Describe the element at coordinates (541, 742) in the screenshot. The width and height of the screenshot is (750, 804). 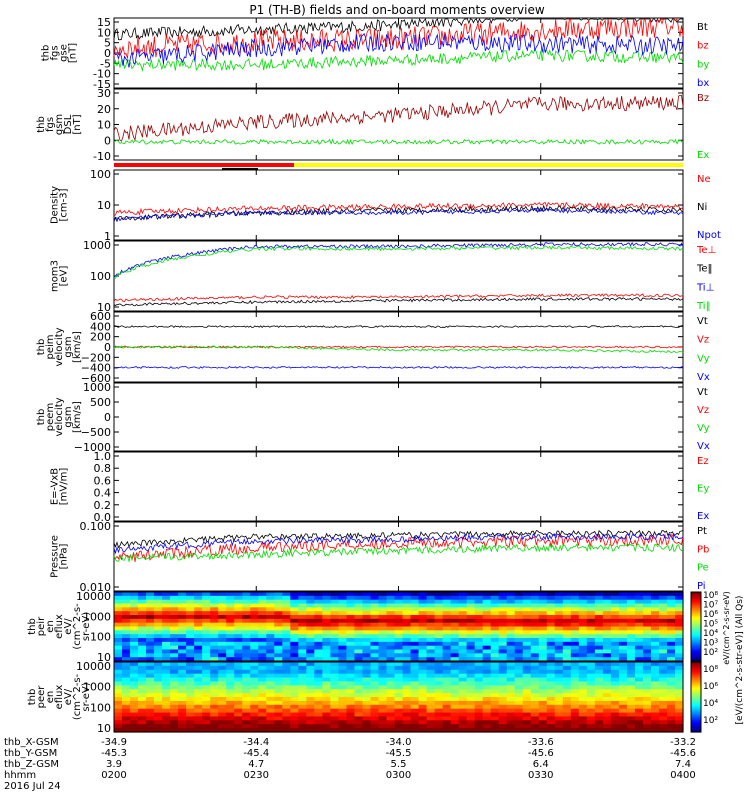
I see `xaxis-value: -33.6` at that location.